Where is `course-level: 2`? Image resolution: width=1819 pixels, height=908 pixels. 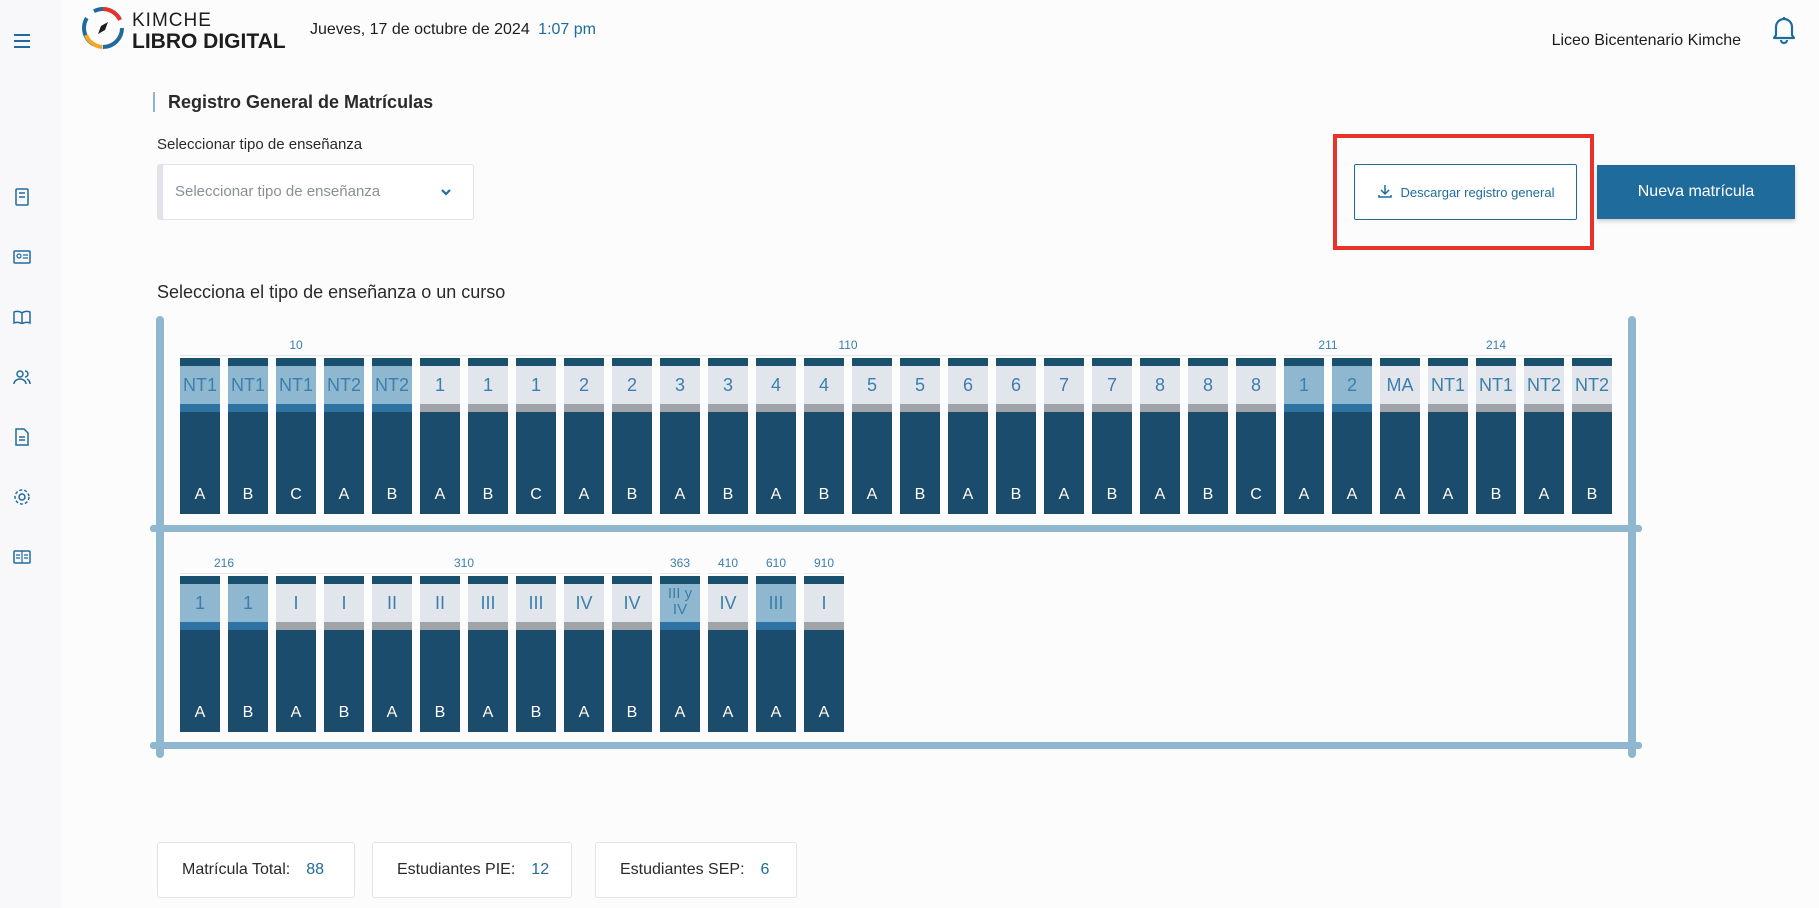 course-level: 2 is located at coordinates (584, 385).